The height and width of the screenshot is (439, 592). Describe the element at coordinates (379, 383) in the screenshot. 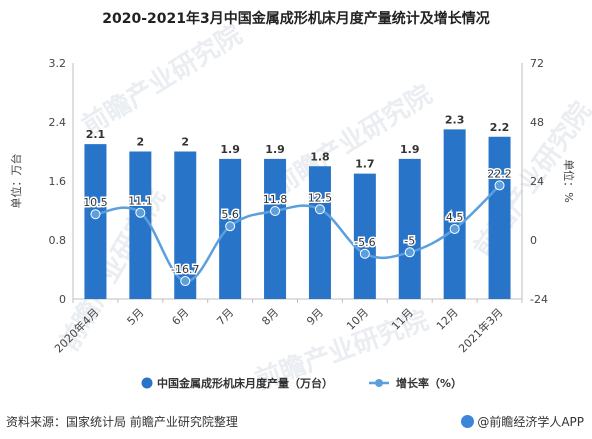

I see `legend-line-marker-icon` at that location.